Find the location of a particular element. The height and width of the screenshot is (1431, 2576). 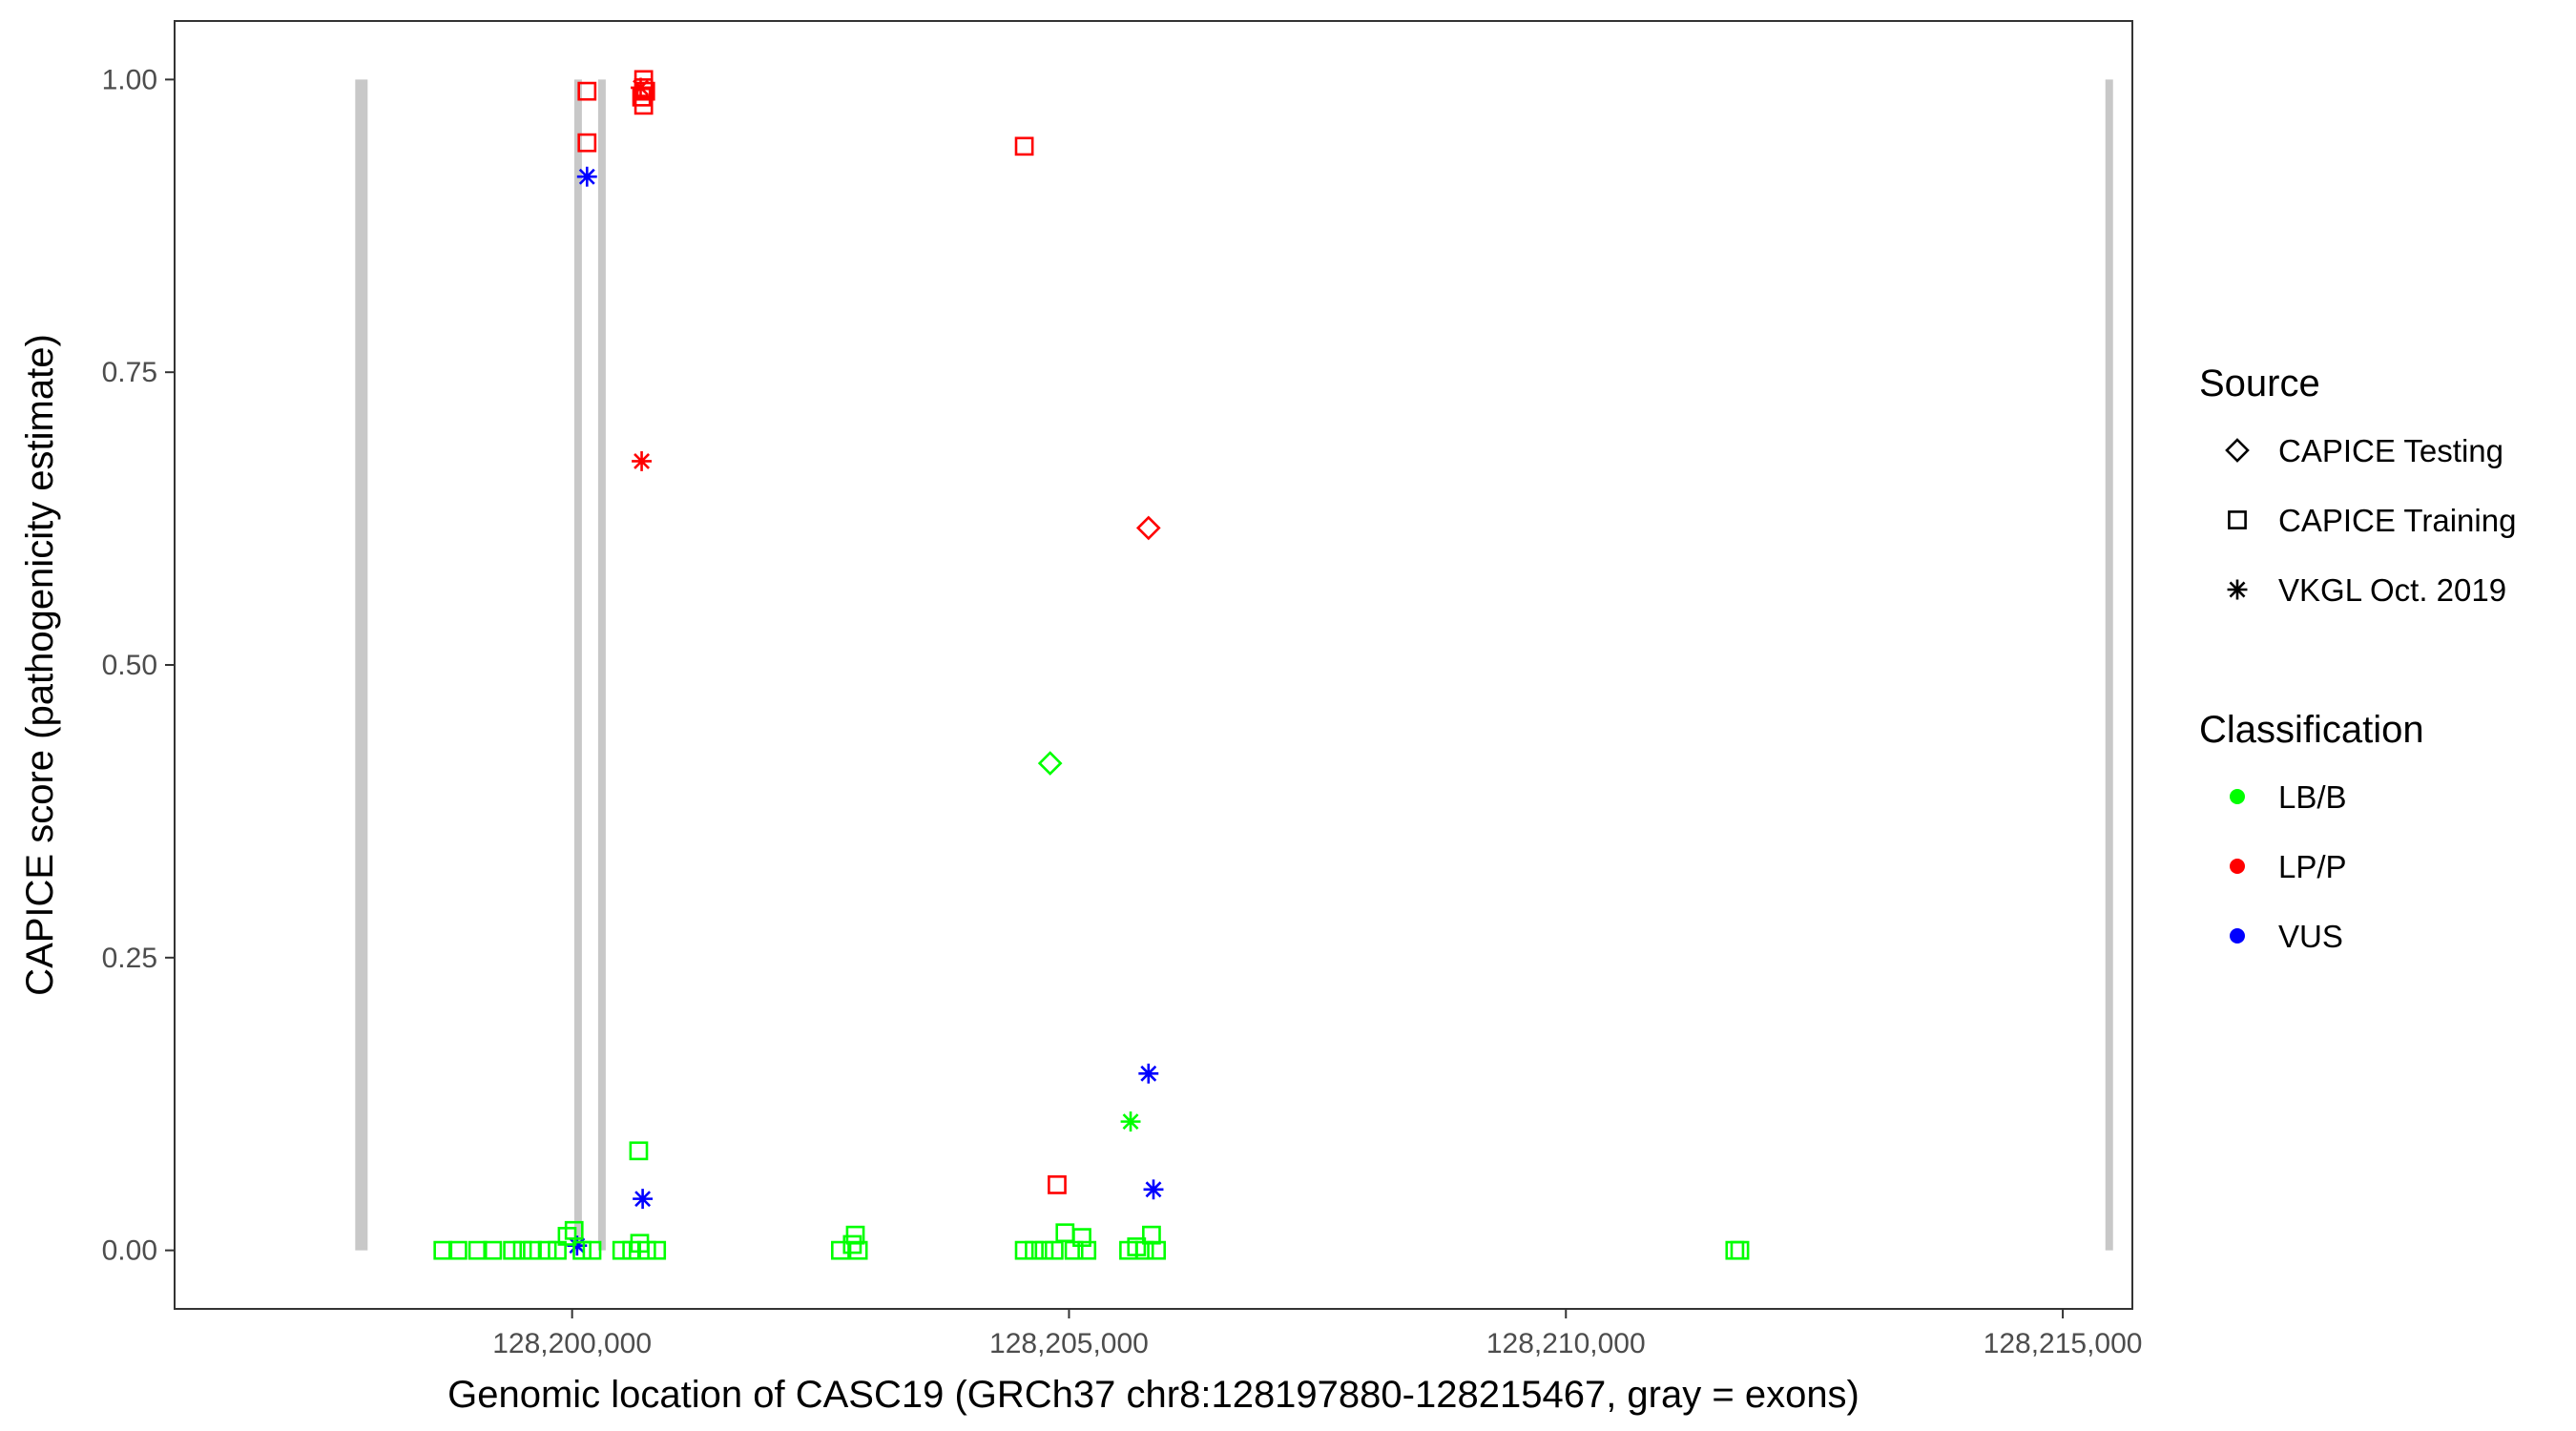

x-tick-label: 128,200,000 is located at coordinates (572, 1343).